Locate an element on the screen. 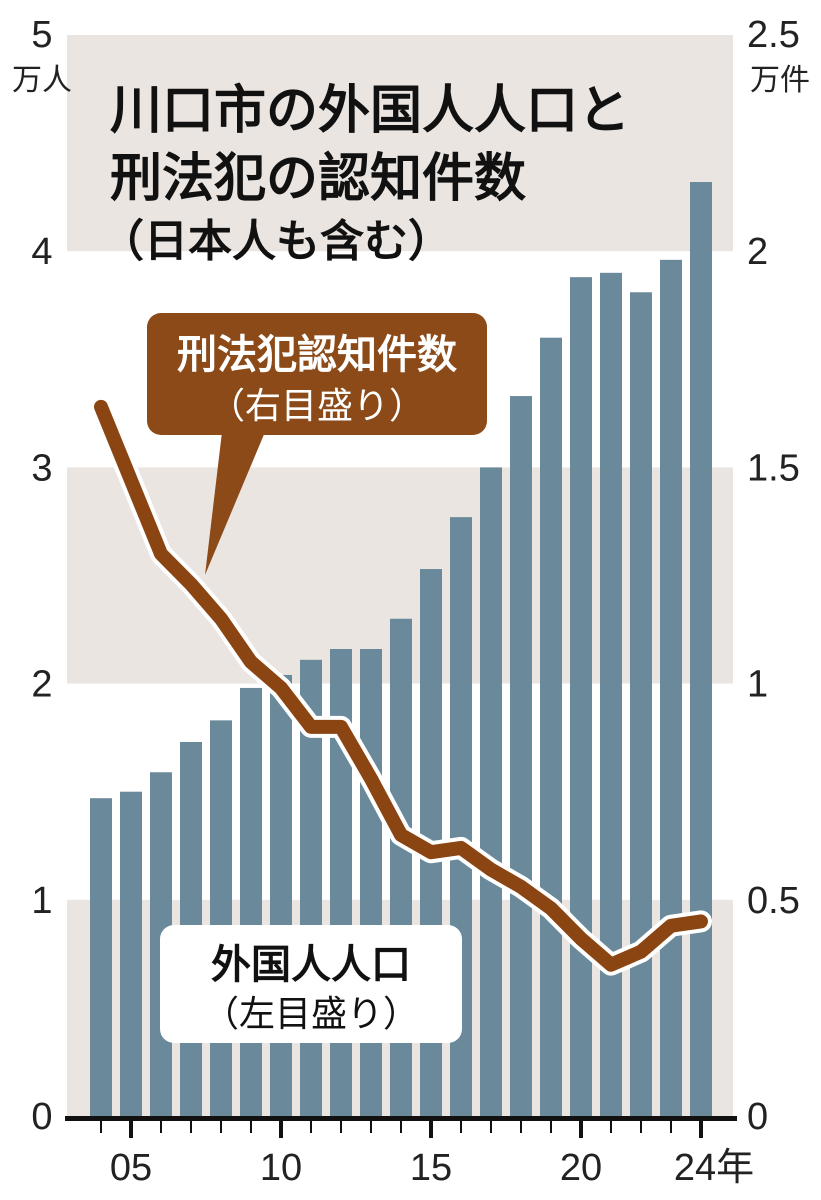  chart-title-line3: （日本人も含む） is located at coordinates (276, 241).